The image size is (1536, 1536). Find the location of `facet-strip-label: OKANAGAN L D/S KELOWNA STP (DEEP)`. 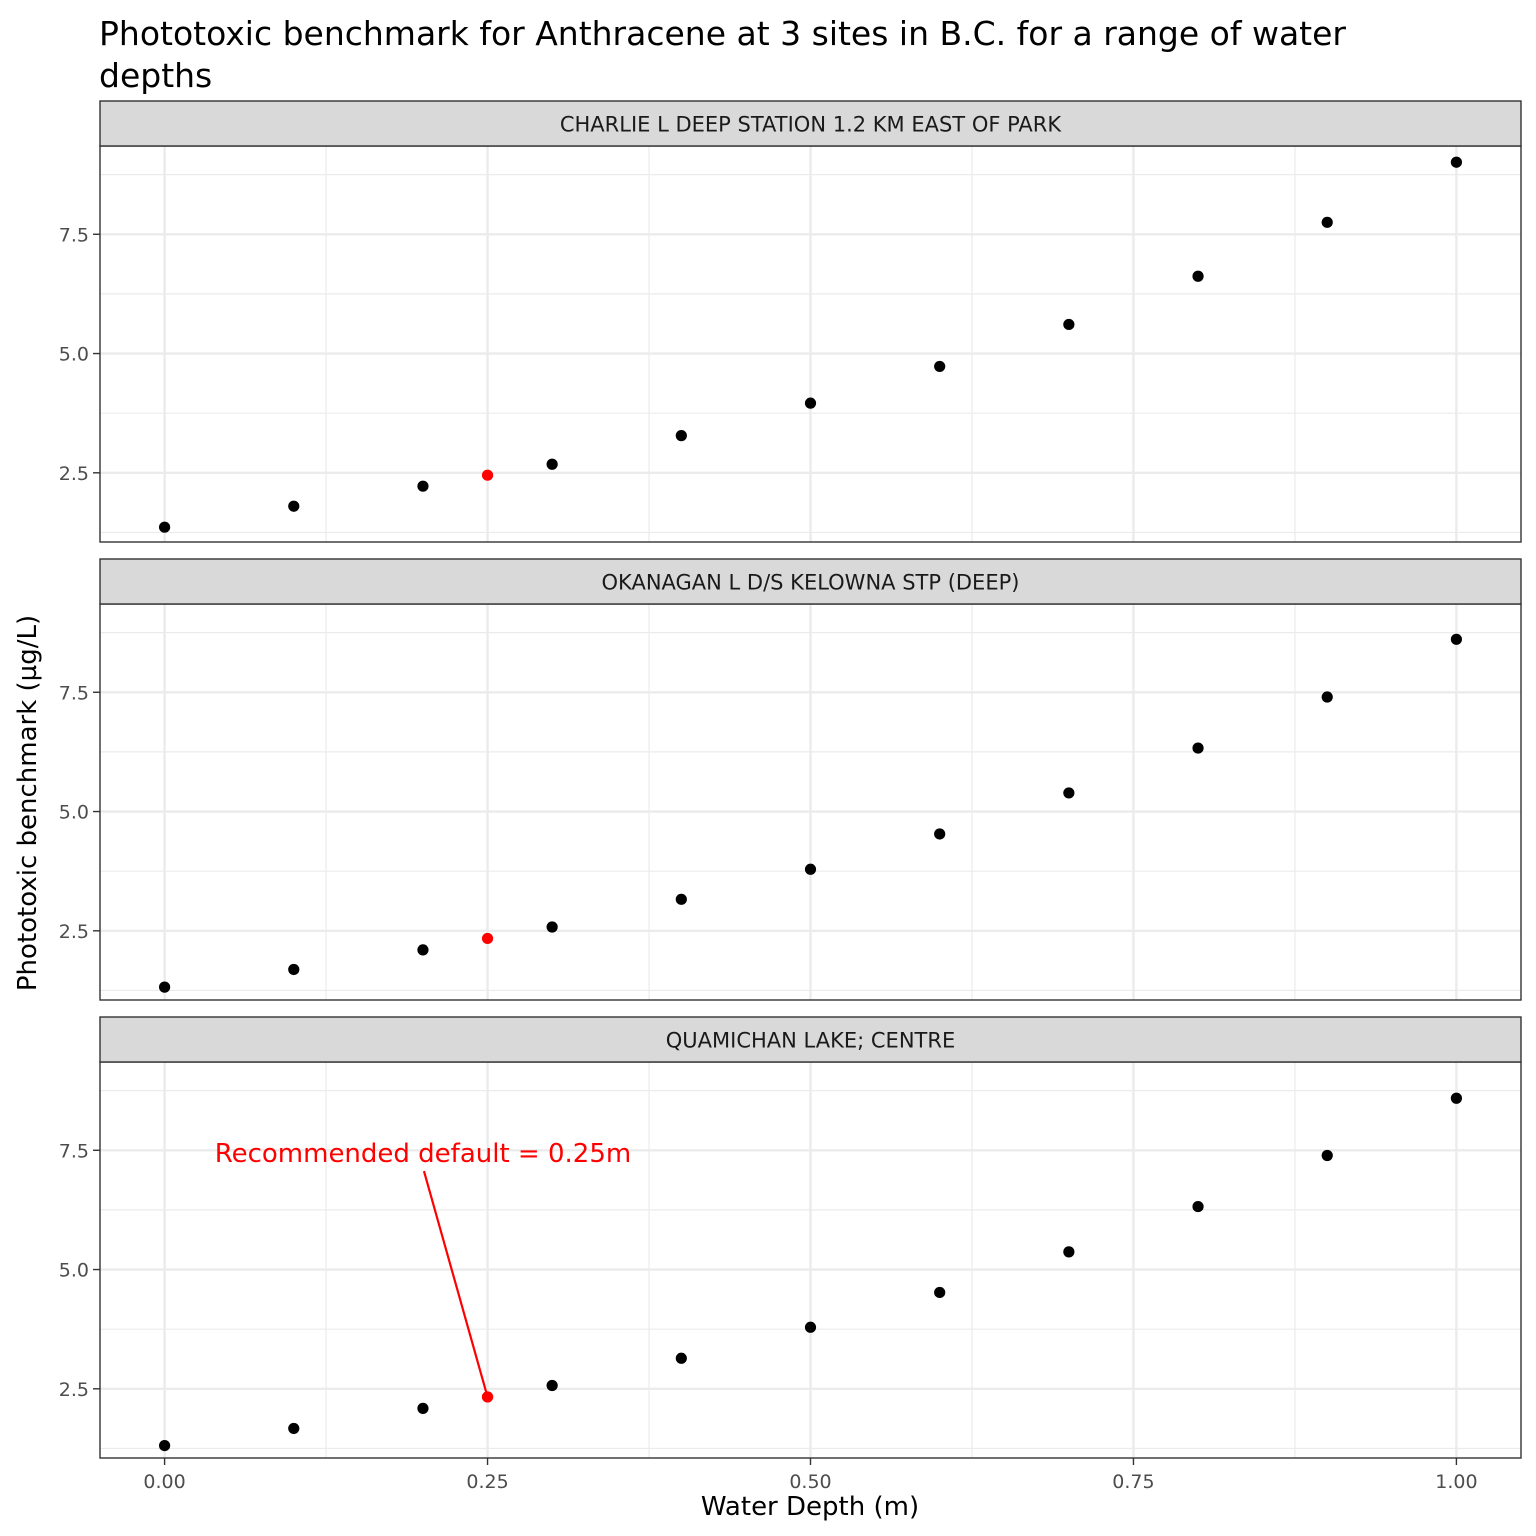

facet-strip-label: OKANAGAN L D/S KELOWNA STP (DEEP) is located at coordinates (811, 583).